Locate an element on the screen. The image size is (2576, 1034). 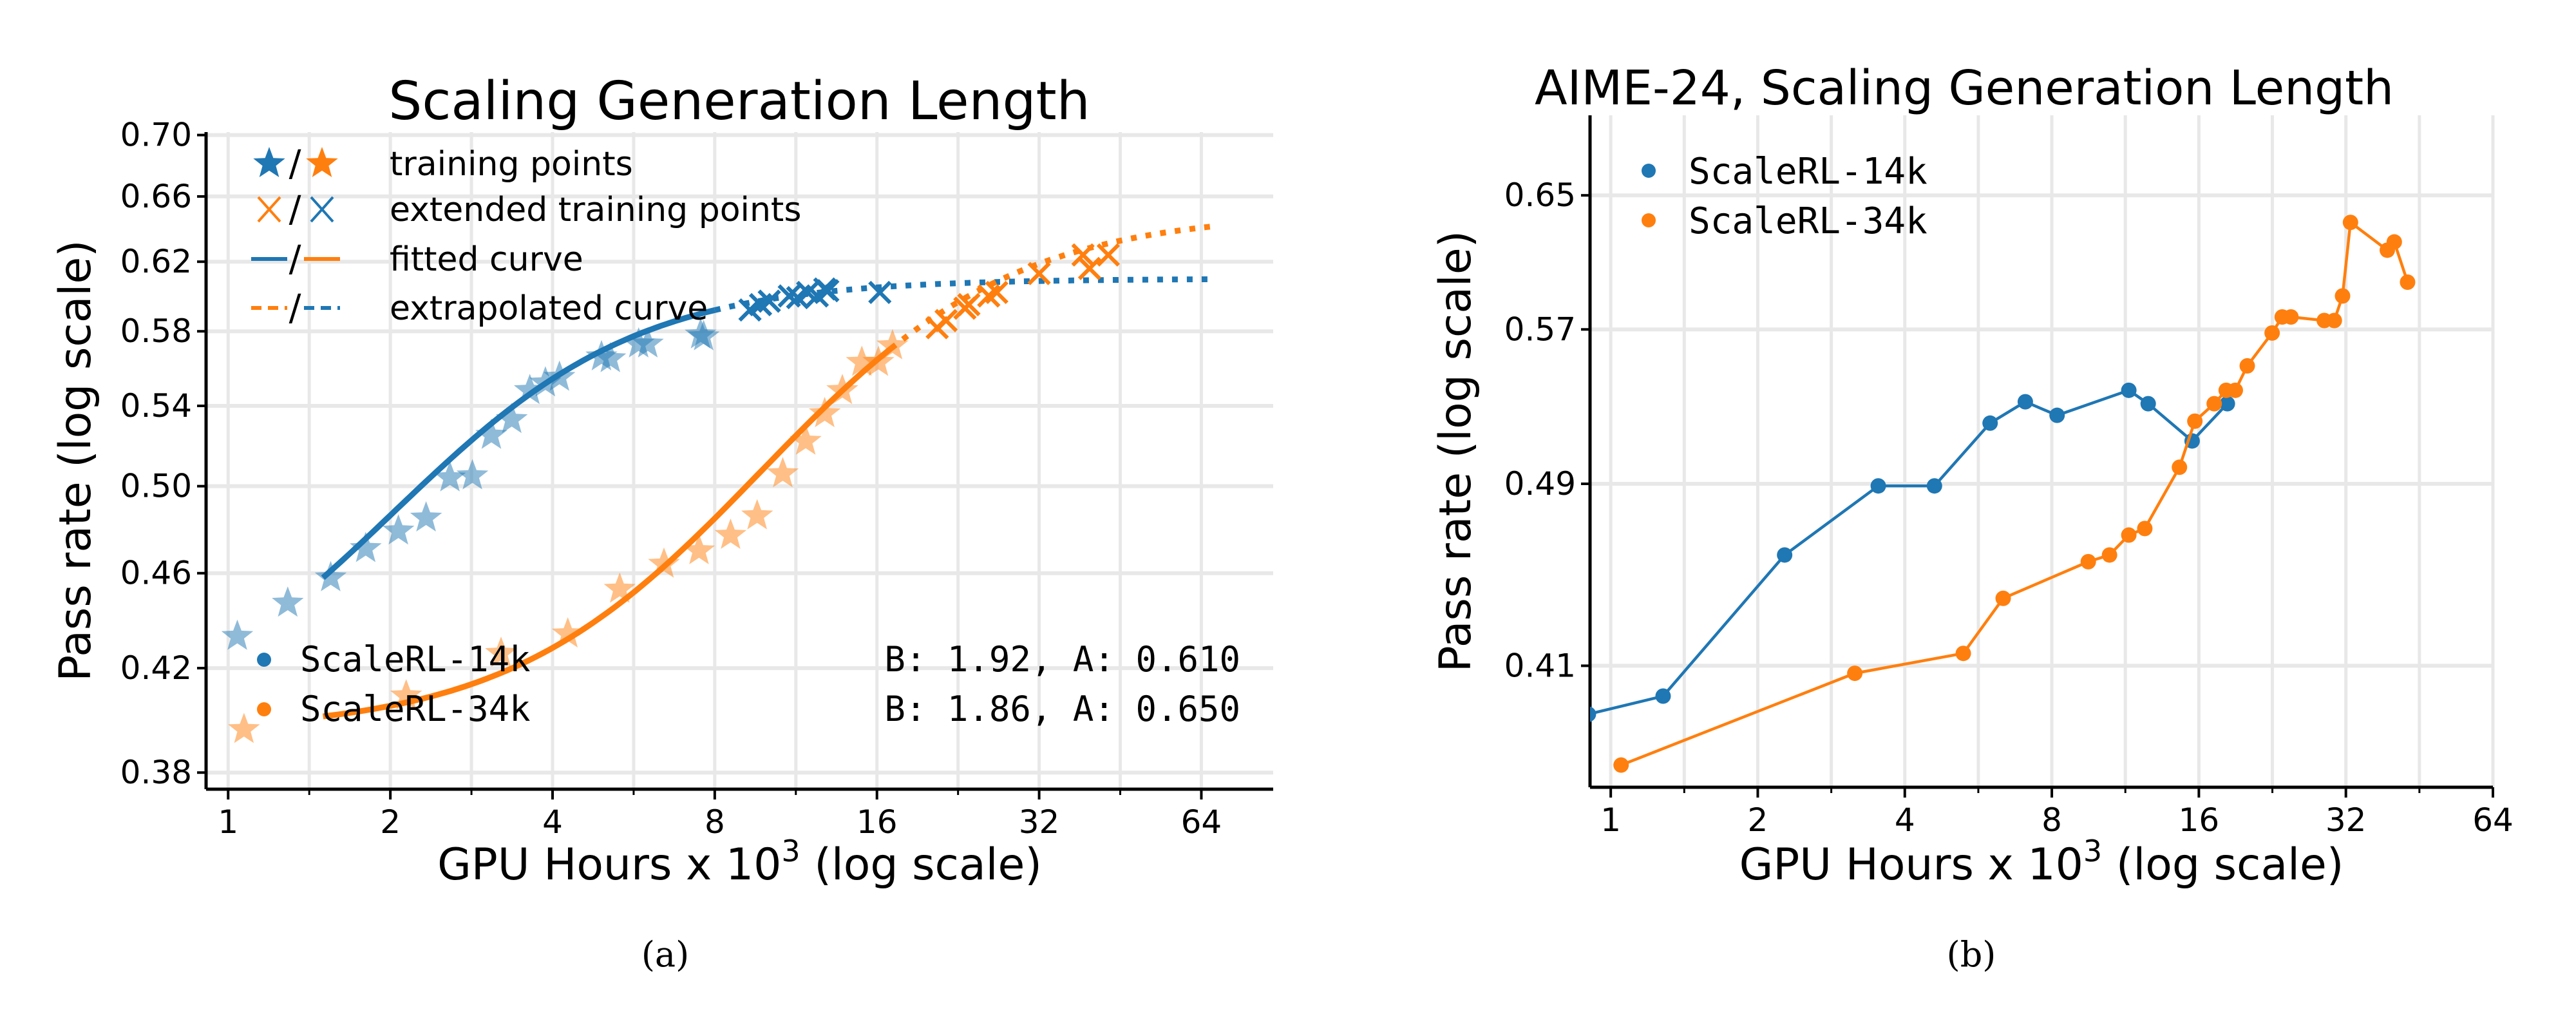
legend-x-icon is located at coordinates (322, 209).